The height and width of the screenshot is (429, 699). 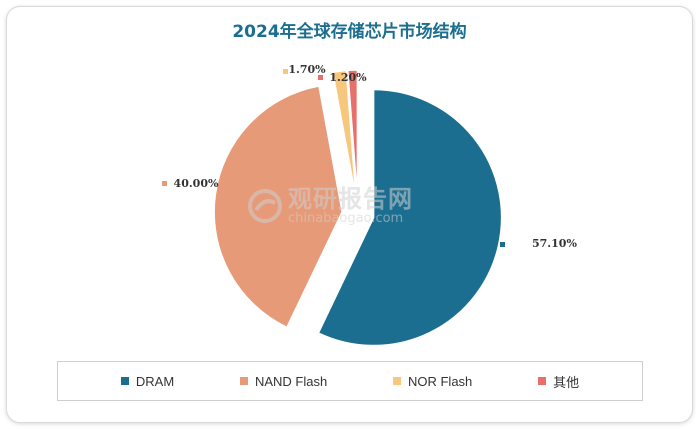 What do you see at coordinates (554, 243) in the screenshot?
I see `data-label-dram: 57.10%` at bounding box center [554, 243].